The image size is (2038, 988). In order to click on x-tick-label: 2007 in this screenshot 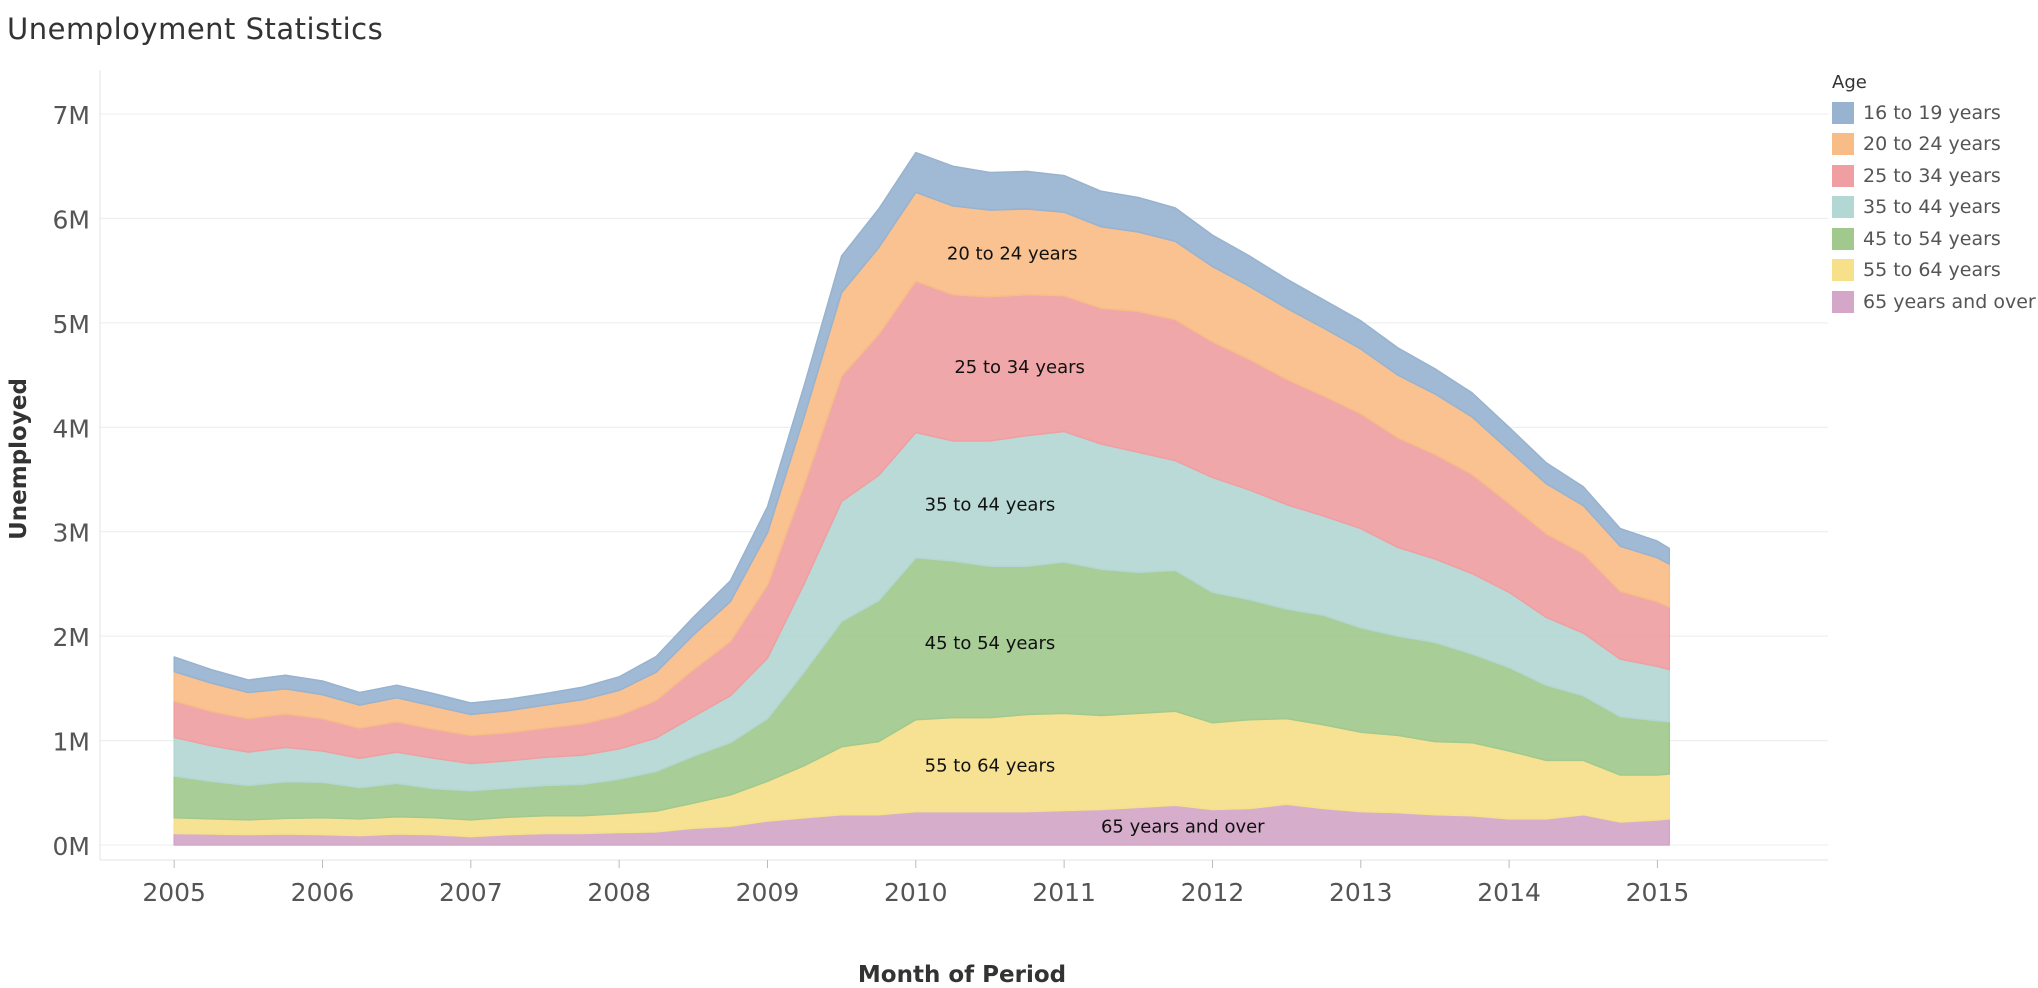, I will do `click(471, 892)`.